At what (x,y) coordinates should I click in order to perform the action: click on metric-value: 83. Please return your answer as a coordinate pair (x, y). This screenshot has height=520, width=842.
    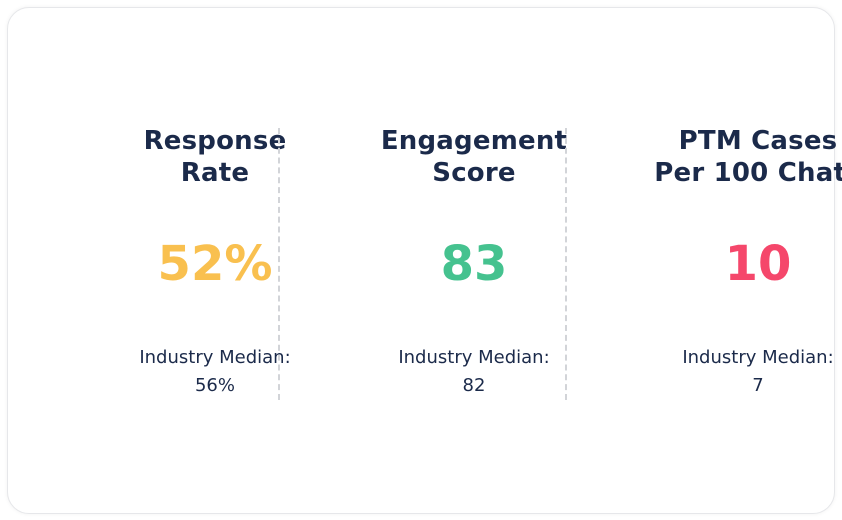
    Looking at the image, I should click on (474, 264).